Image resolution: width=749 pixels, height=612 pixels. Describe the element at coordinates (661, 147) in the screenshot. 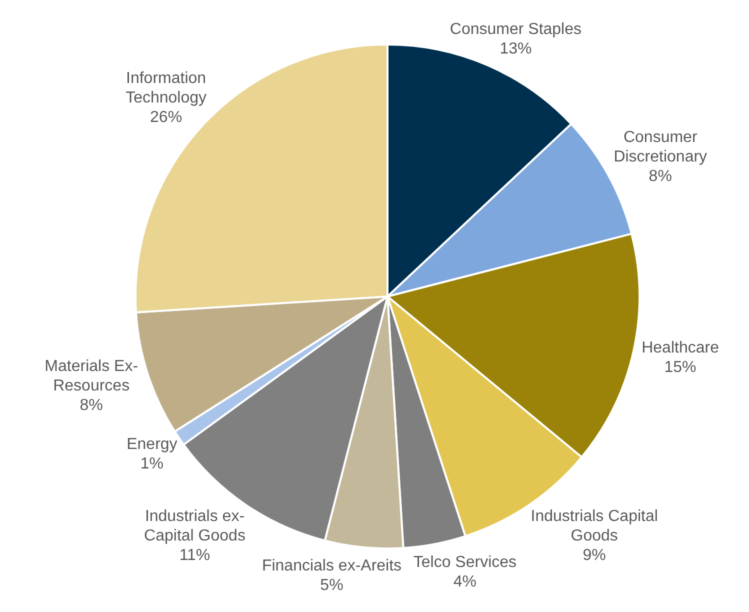

I see `slice-label: Consumer Discretionary` at that location.